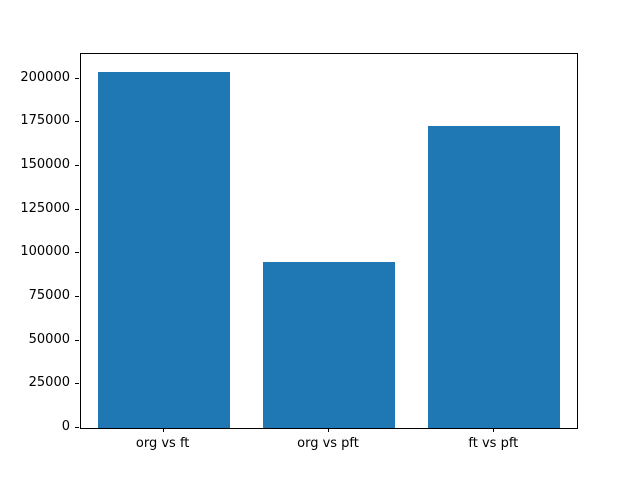  I want to click on y-tick-label: 0, so click(65, 426).